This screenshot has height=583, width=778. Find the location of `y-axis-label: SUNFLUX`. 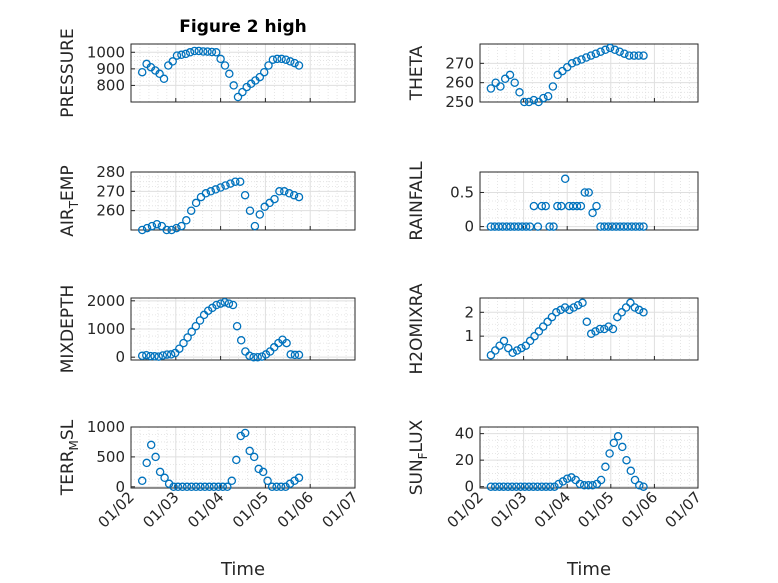

y-axis-label: SUNFLUX is located at coordinates (418, 457).